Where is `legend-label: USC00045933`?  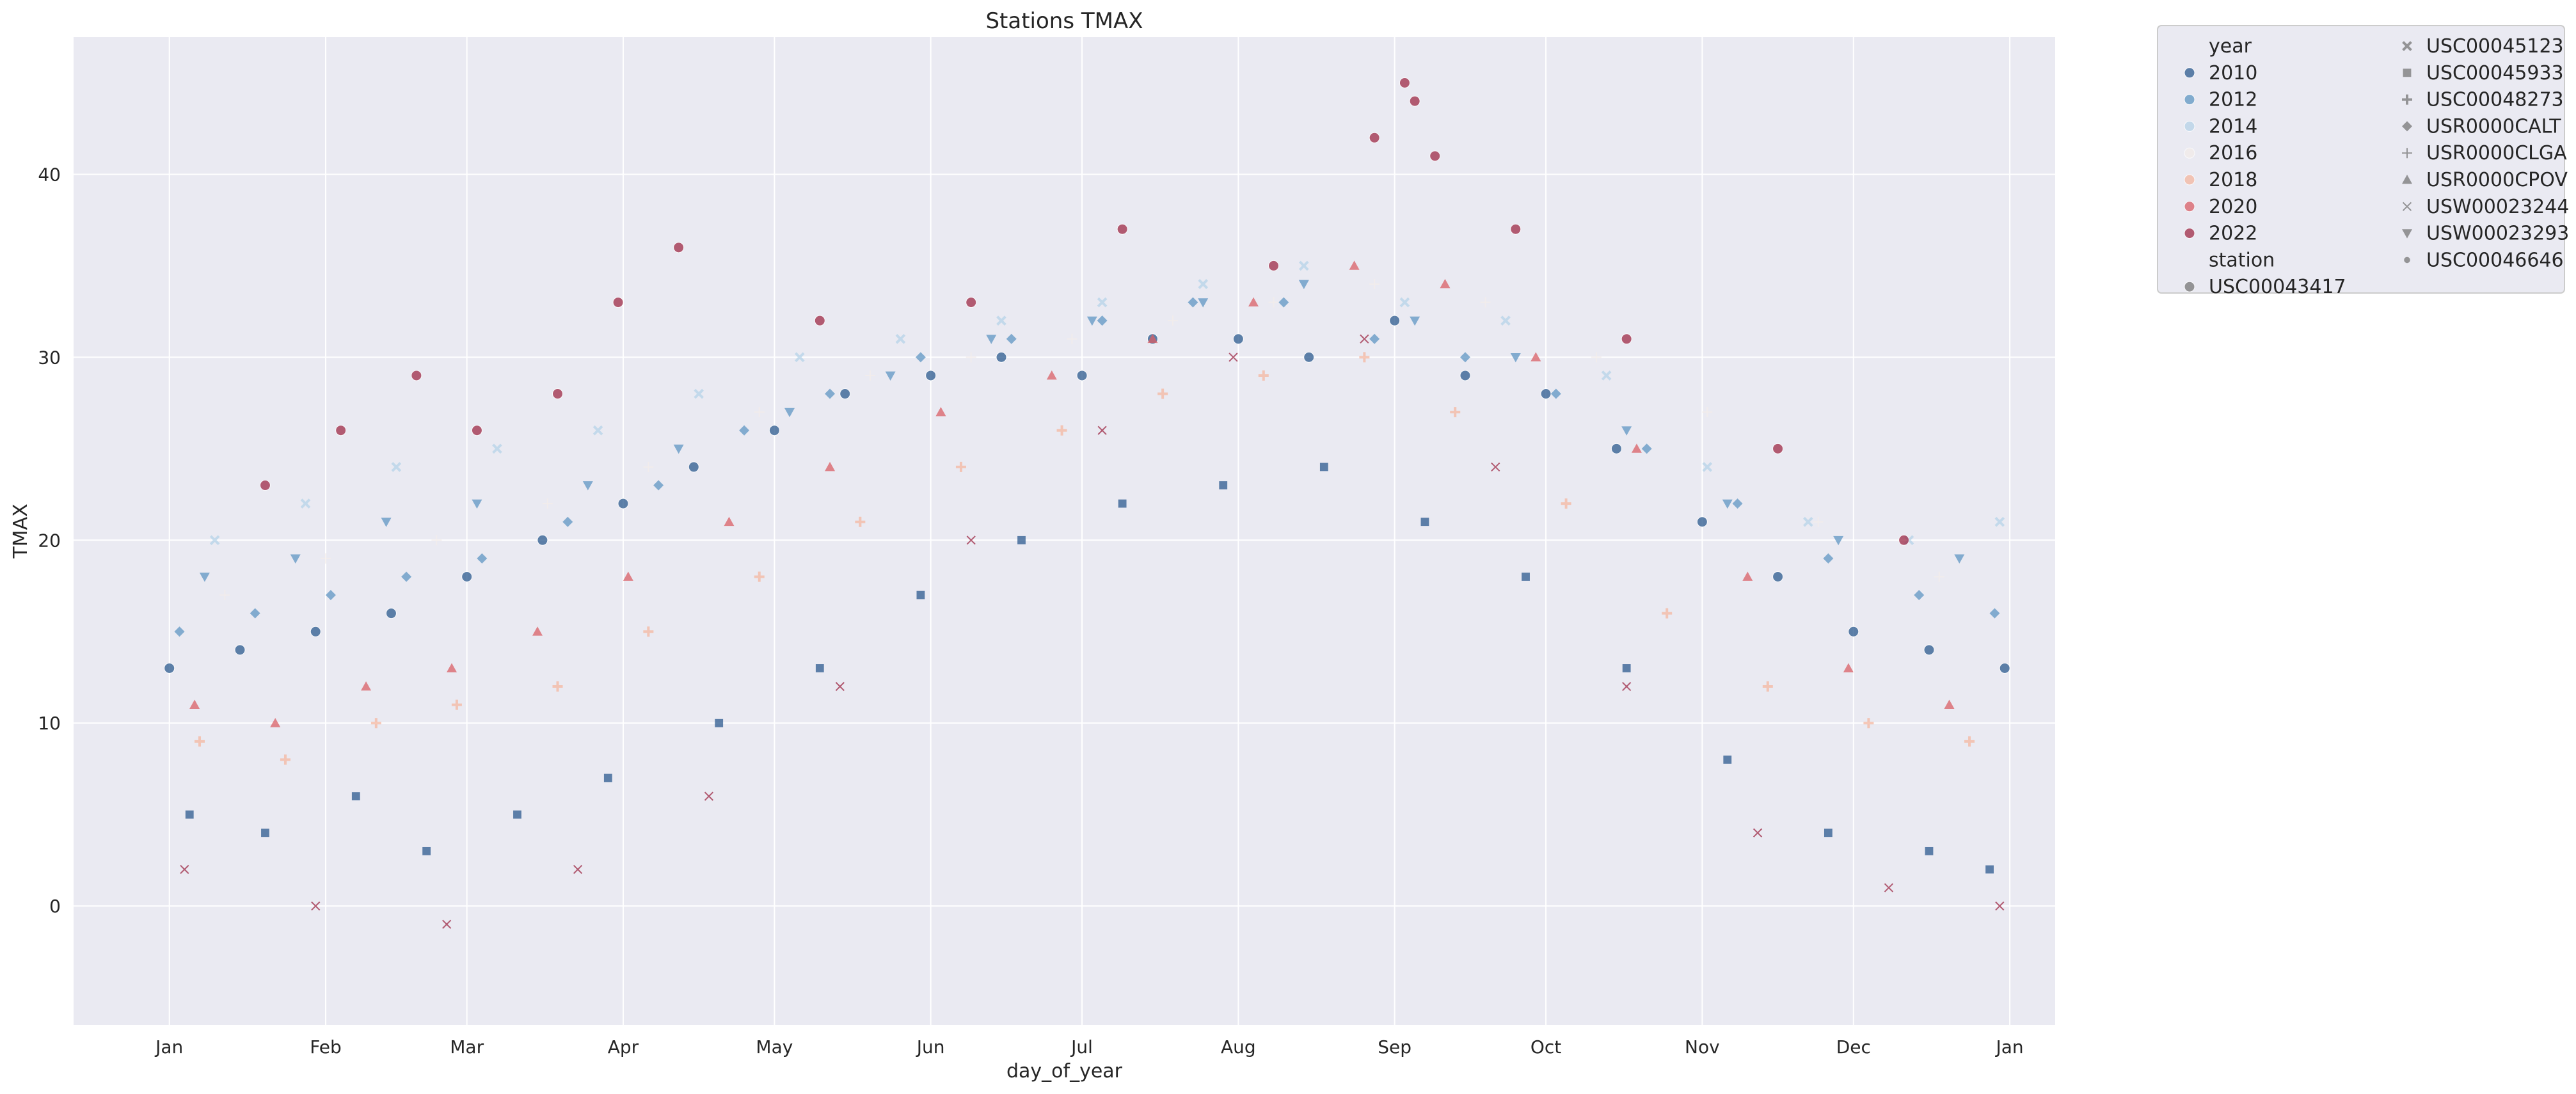 legend-label: USC00045933 is located at coordinates (2495, 73).